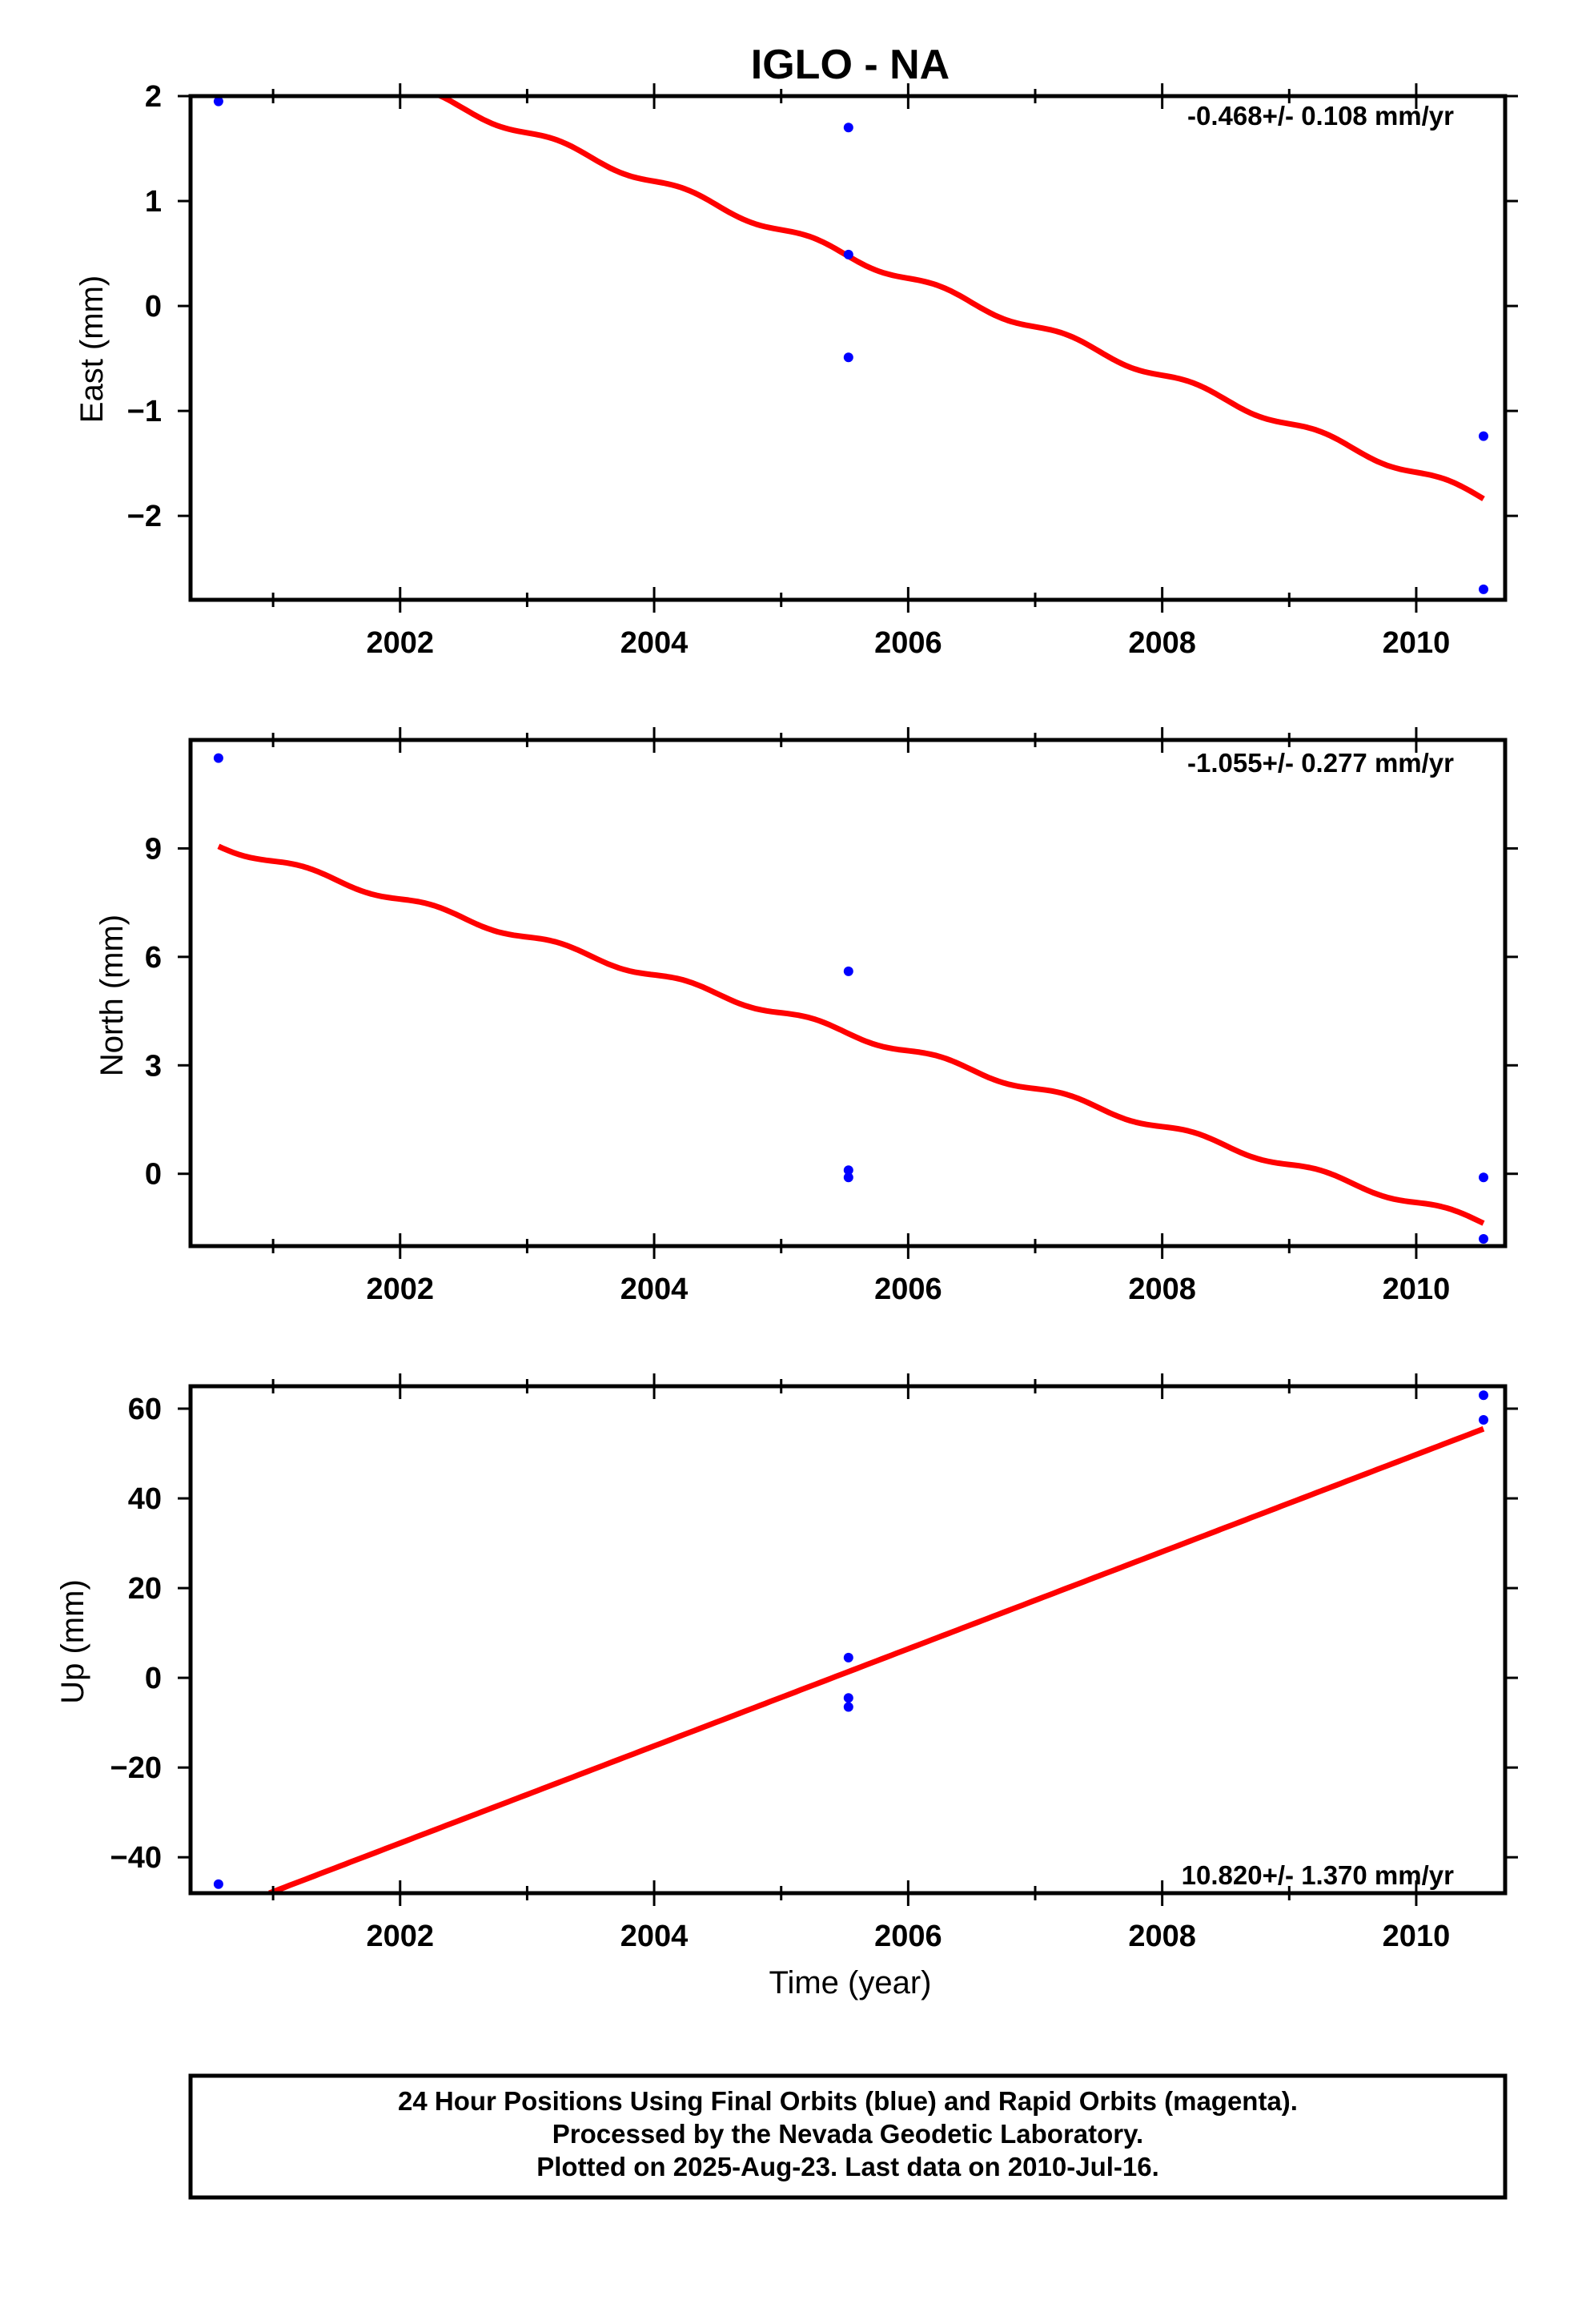 The width and height of the screenshot is (1582, 2324). What do you see at coordinates (136, 1858) in the screenshot?
I see `up-y-tick-label: −40` at bounding box center [136, 1858].